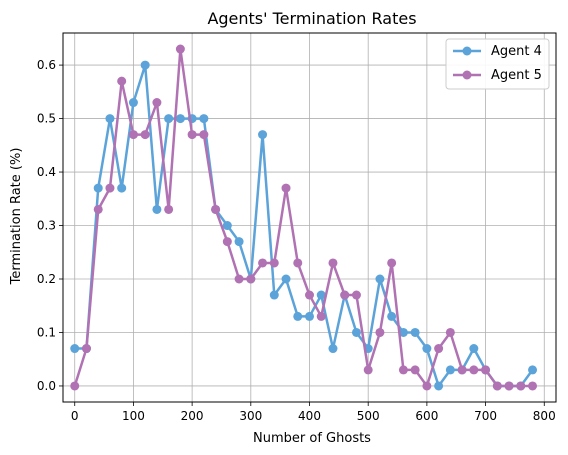 The height and width of the screenshot is (455, 568). Describe the element at coordinates (192, 416) in the screenshot. I see `x-tick-label: 200` at that location.